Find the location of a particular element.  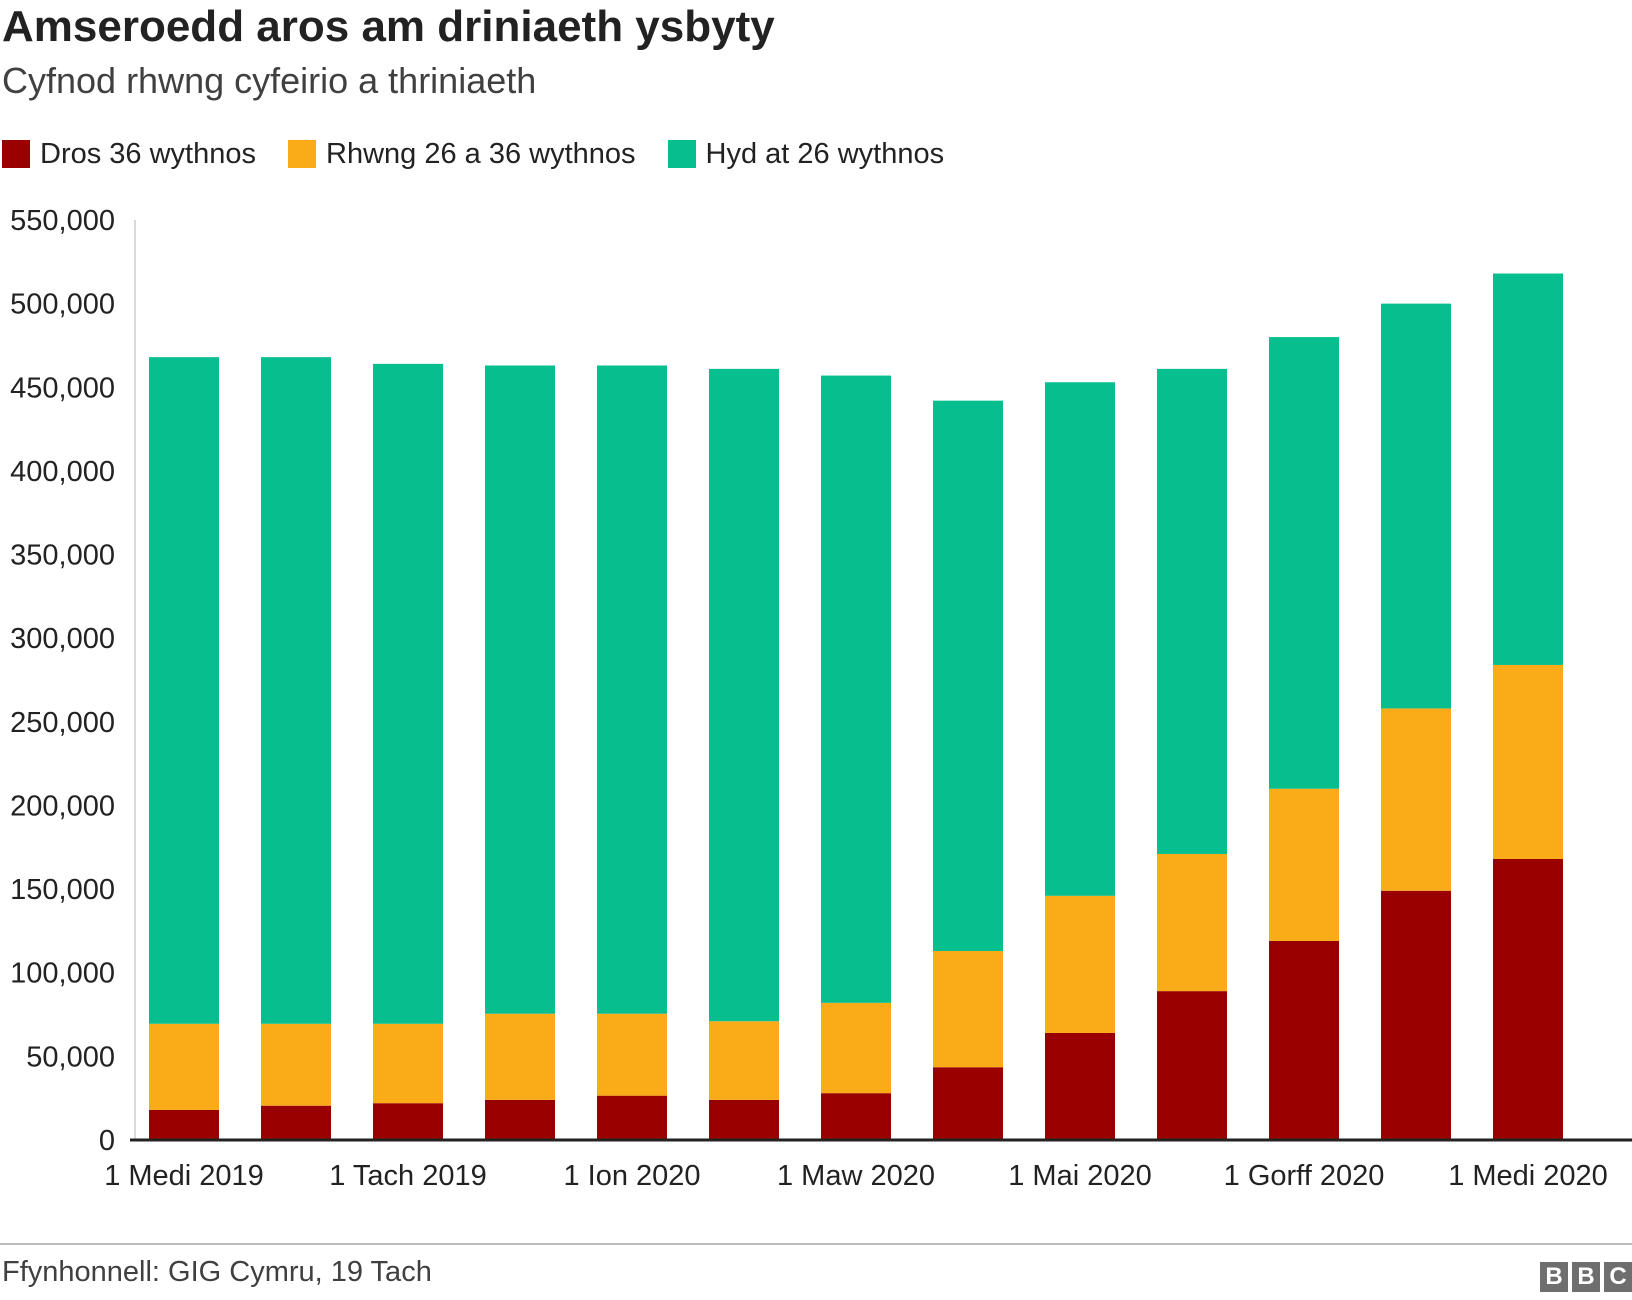

y-tick-label: 450,000 is located at coordinates (62, 388).